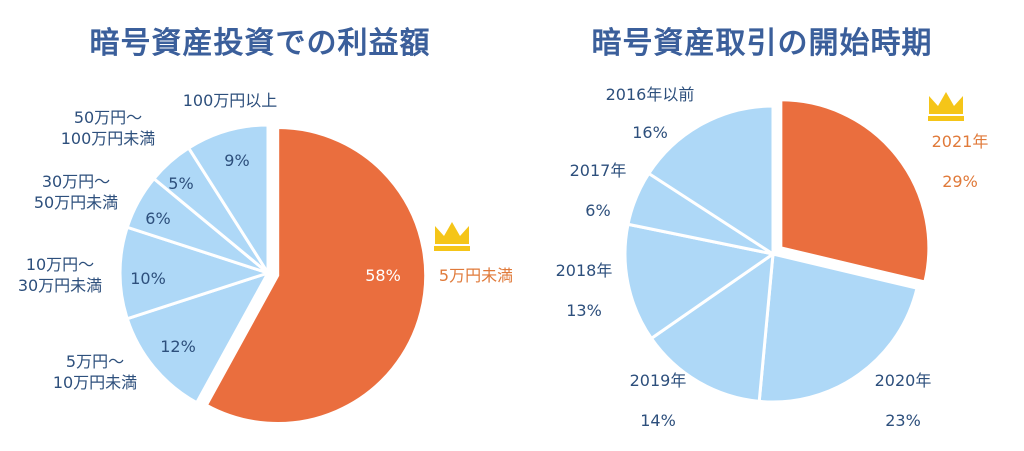  What do you see at coordinates (157, 218) in the screenshot?
I see `value-label-profit-3: 6%` at bounding box center [157, 218].